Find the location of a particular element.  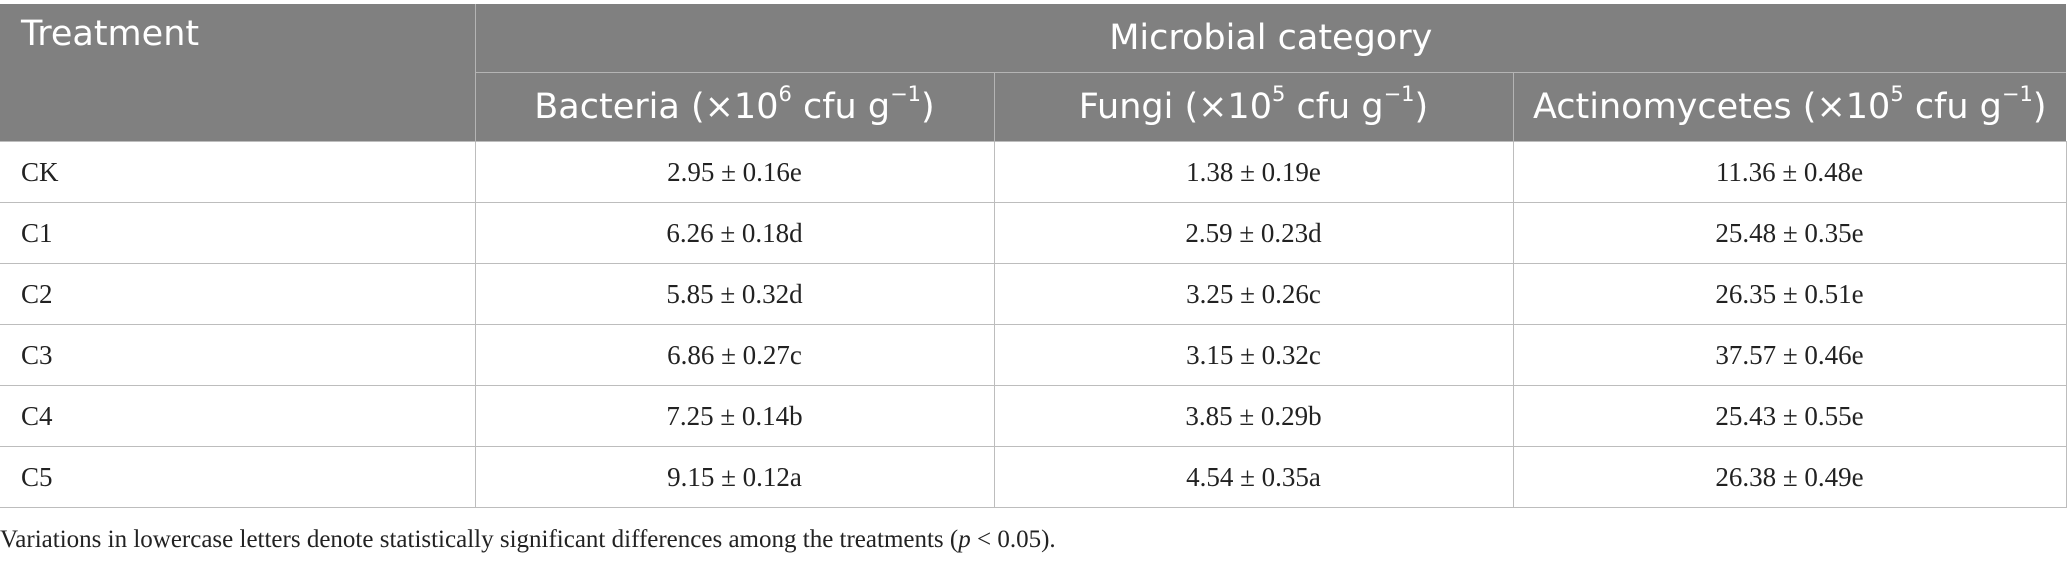

fungi-cell: 1.38 ± 0.19e is located at coordinates (1253, 172).